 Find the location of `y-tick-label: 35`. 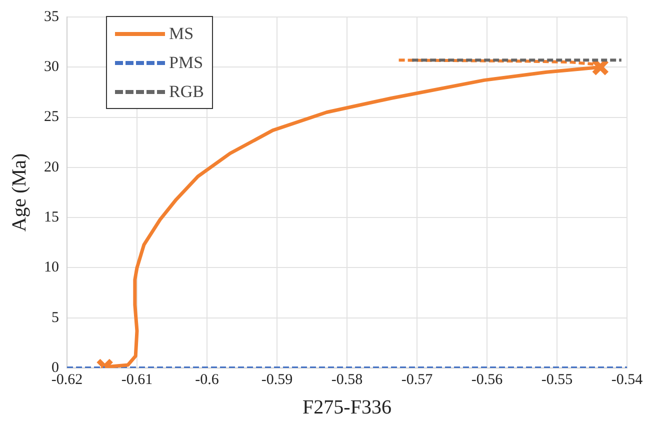

y-tick-label: 35 is located at coordinates (51, 16).